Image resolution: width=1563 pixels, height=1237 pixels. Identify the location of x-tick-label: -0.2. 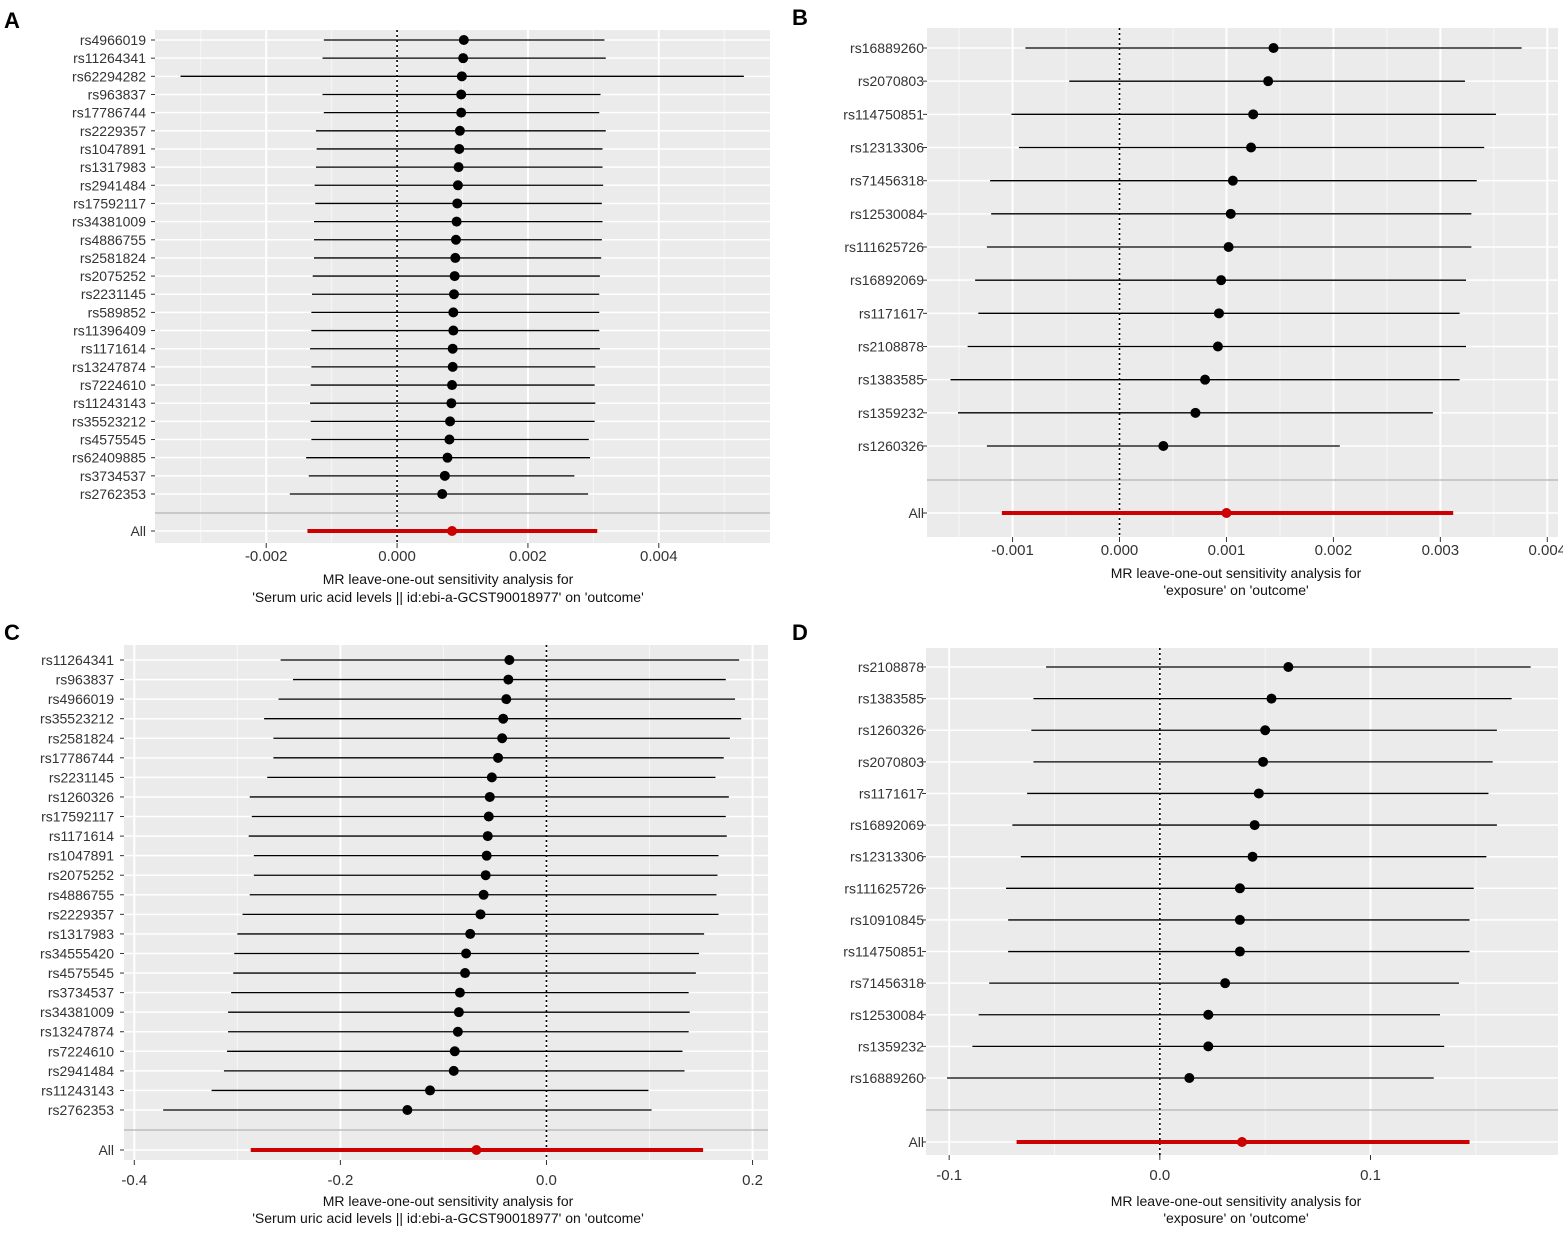
(340, 1180).